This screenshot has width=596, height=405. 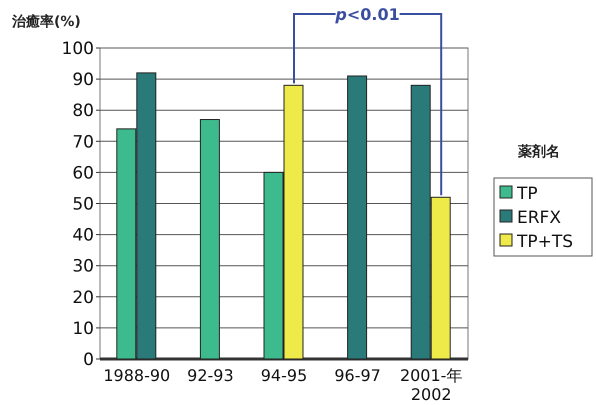 I want to click on y-tick-label: 20, so click(x=83, y=298).